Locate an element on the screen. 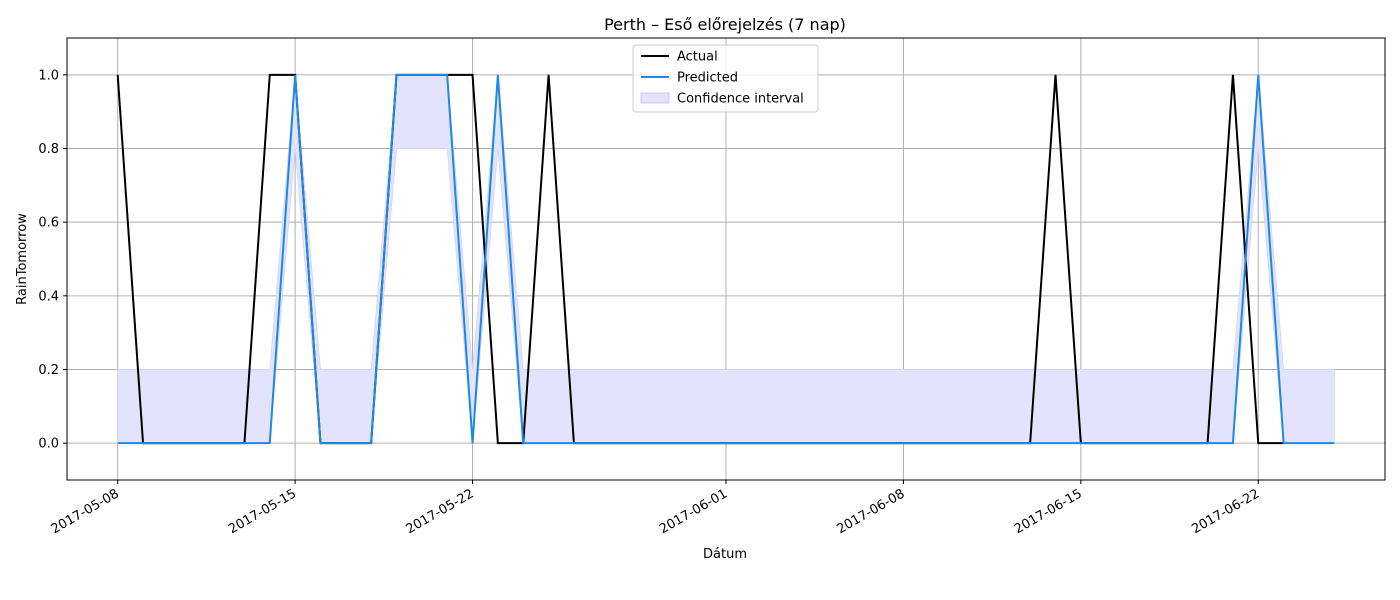 Image resolution: width=1400 pixels, height=600 pixels. legend-box is located at coordinates (725, 78).